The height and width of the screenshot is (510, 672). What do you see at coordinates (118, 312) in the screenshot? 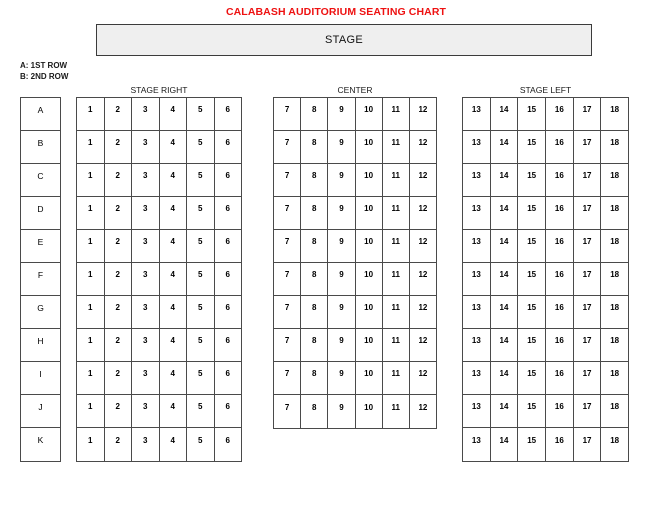
I see `seat-g-2: 2` at bounding box center [118, 312].